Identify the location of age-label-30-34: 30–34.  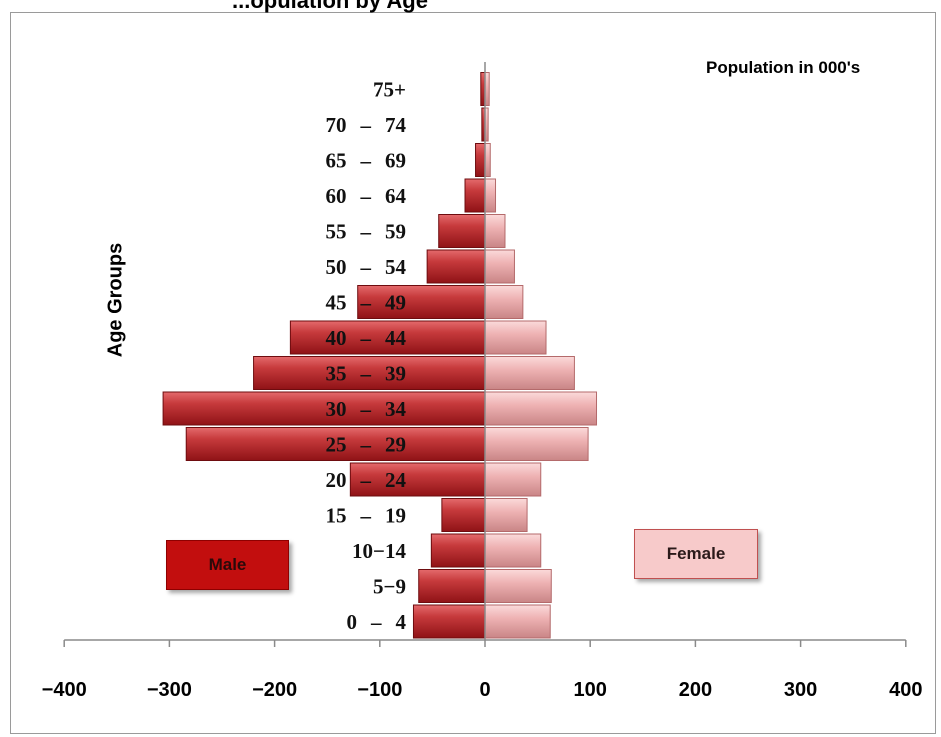
(366, 409).